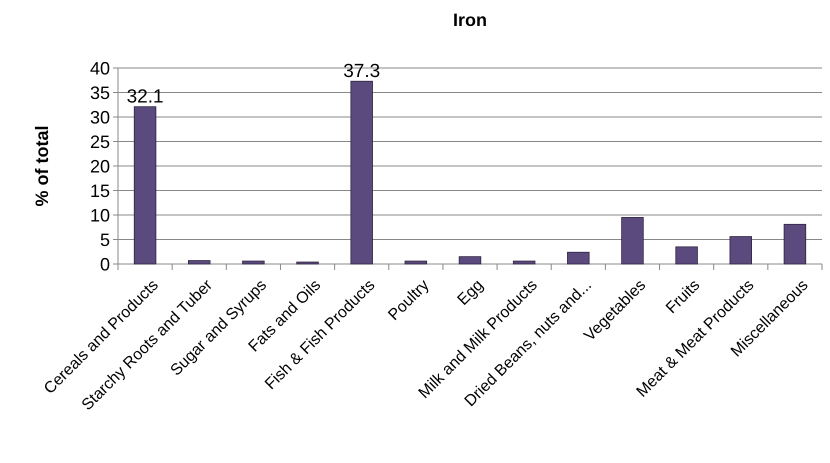 Image resolution: width=830 pixels, height=463 pixels. What do you see at coordinates (105, 264) in the screenshot?
I see `y-tick-label: 0` at bounding box center [105, 264].